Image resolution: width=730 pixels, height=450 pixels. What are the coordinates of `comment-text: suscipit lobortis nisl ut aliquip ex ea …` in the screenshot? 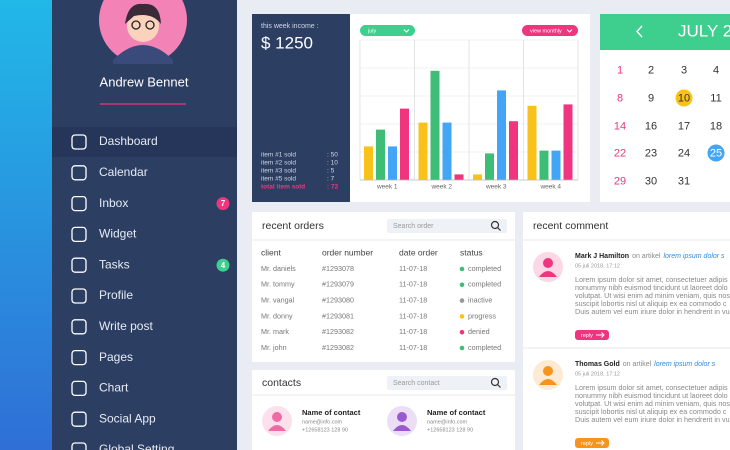 It's located at (651, 303).